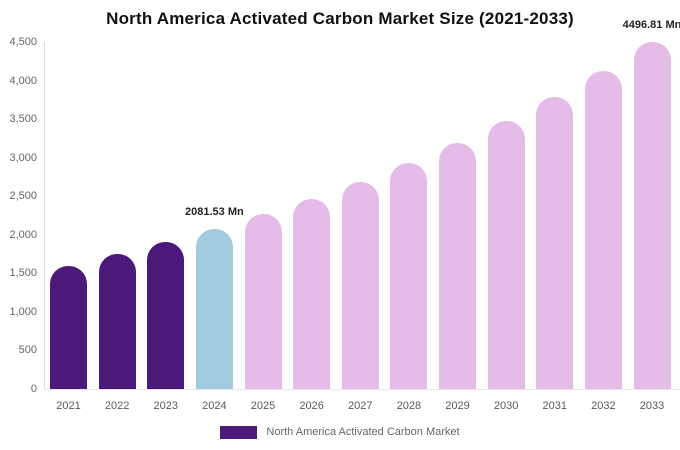  I want to click on bar-2021, so click(68, 327).